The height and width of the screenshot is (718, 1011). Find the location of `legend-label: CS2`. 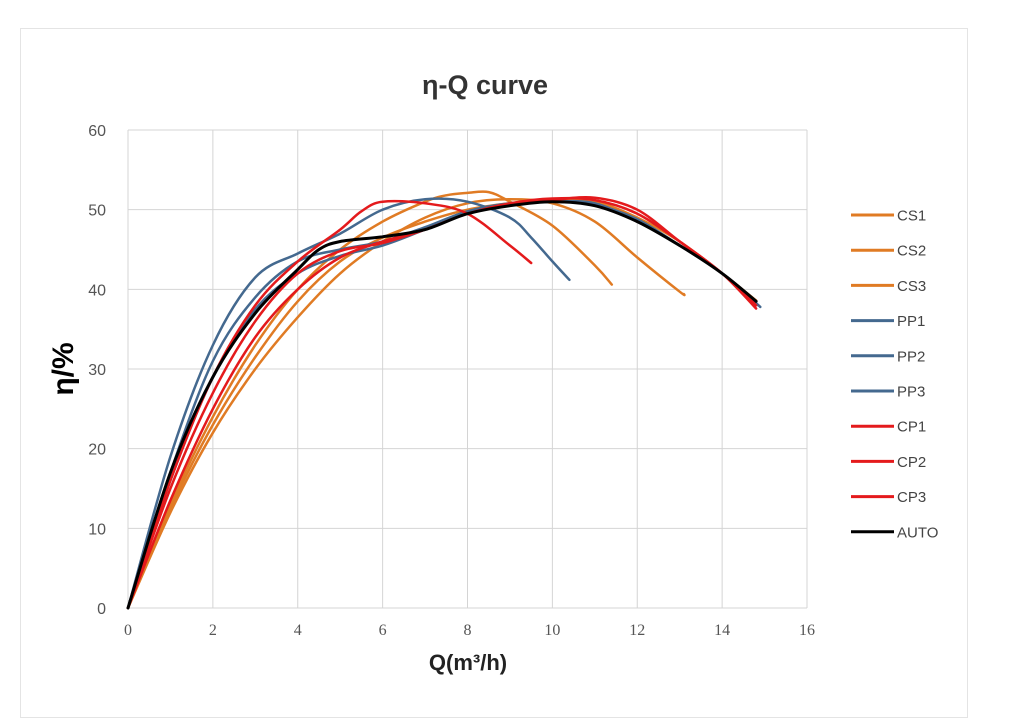

legend-label: CS2 is located at coordinates (911, 251).